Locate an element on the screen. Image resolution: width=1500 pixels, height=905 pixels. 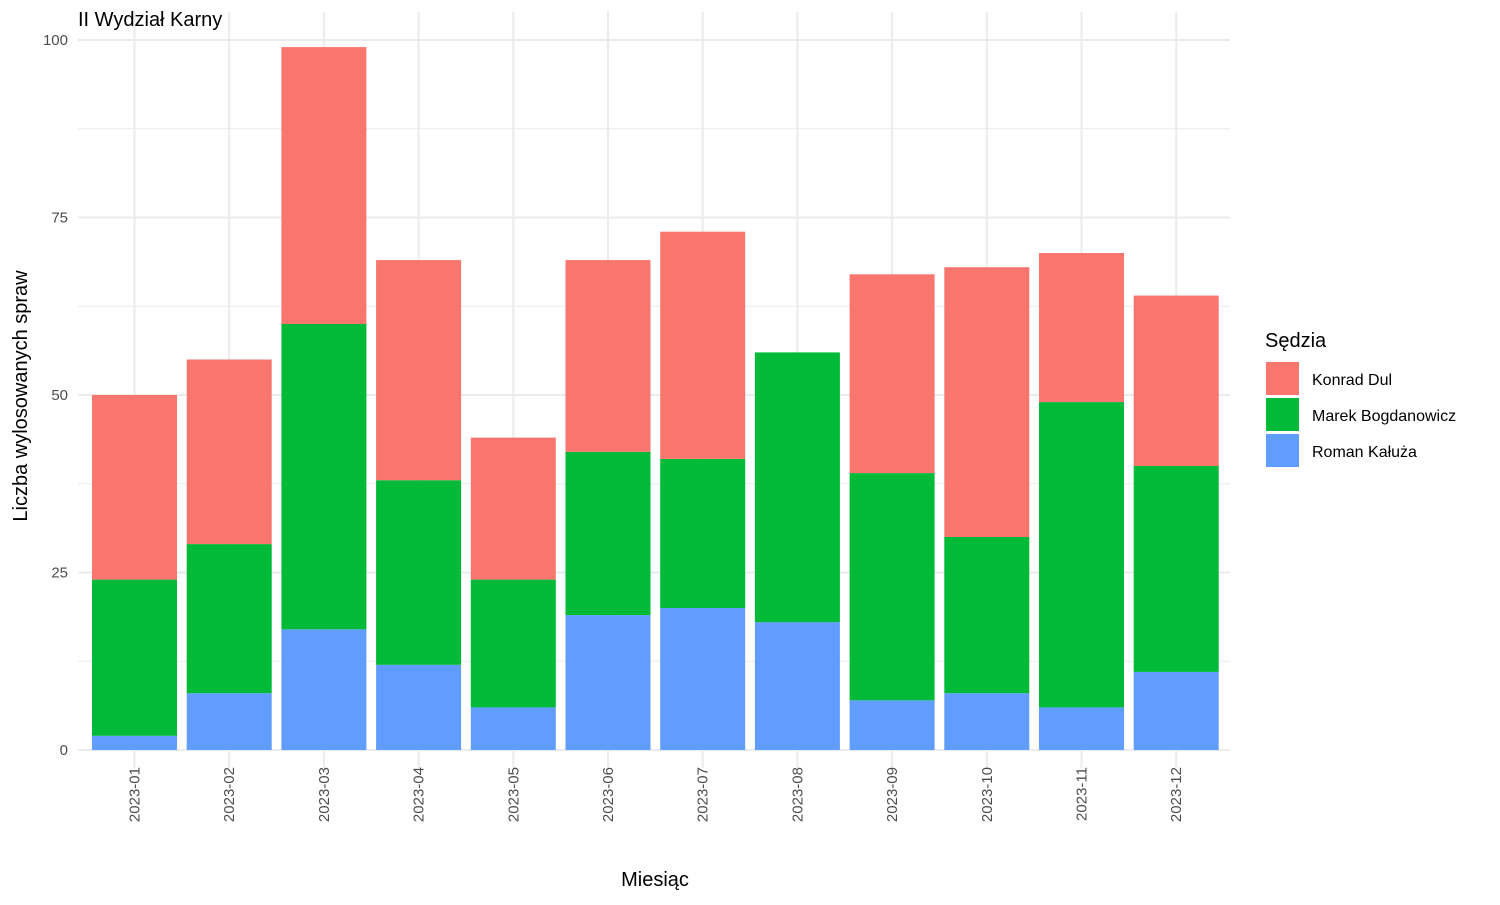
x-tick-label: 2023-07 is located at coordinates (703, 794).